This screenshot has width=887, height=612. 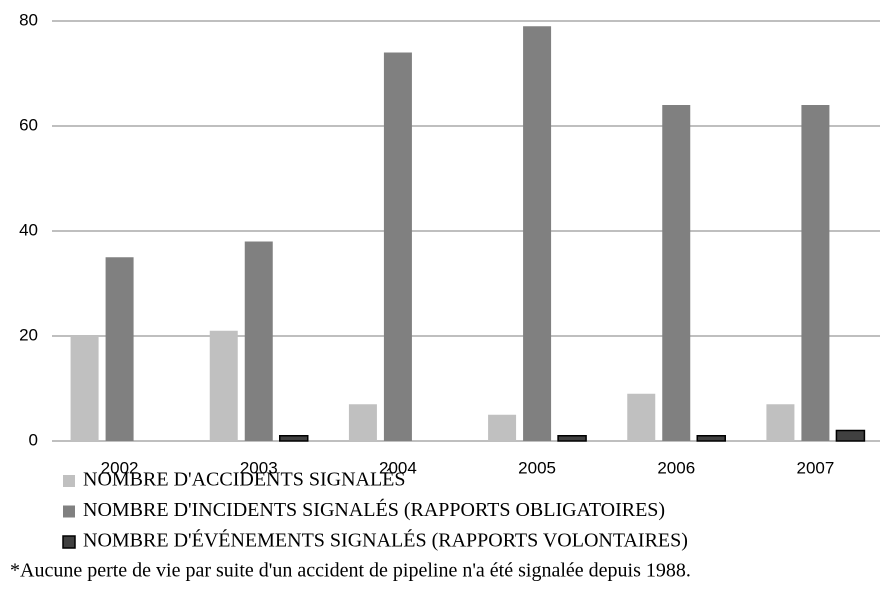 What do you see at coordinates (28, 124) in the screenshot?
I see `y-tick-label: 60` at bounding box center [28, 124].